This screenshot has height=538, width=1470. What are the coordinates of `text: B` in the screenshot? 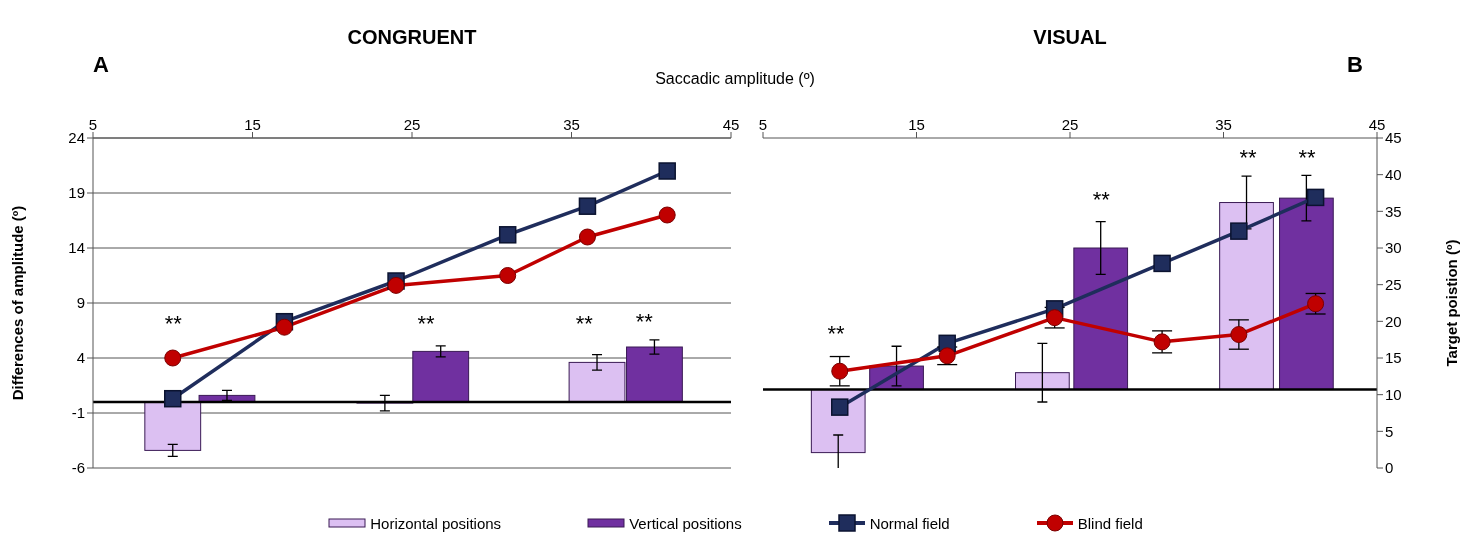 It's located at (1355, 65).